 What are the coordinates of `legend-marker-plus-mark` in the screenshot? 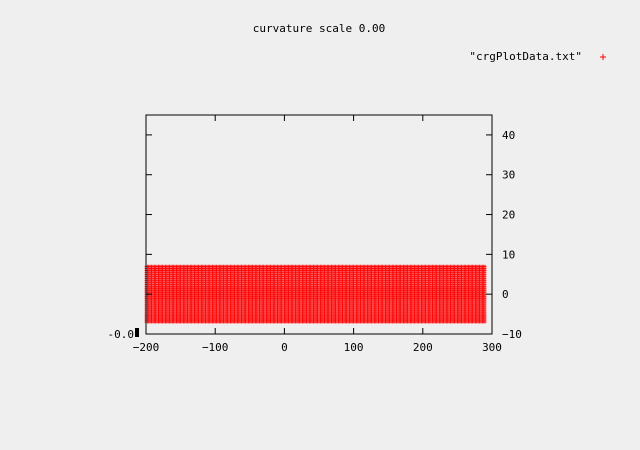 It's located at (603, 57).